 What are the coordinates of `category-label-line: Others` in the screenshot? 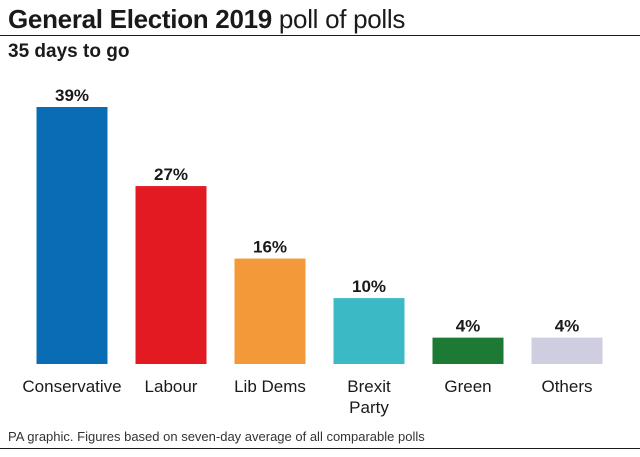 It's located at (566, 386).